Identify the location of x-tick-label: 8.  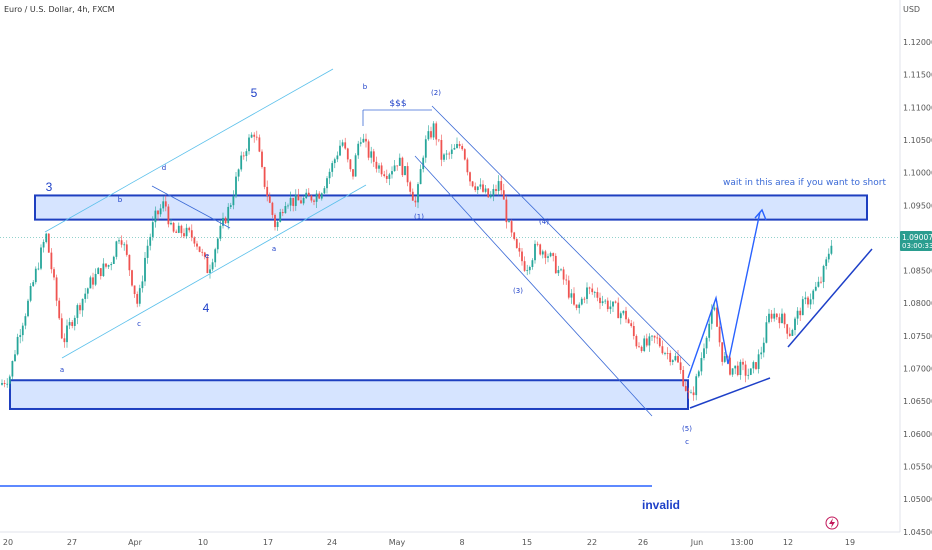
(461, 542).